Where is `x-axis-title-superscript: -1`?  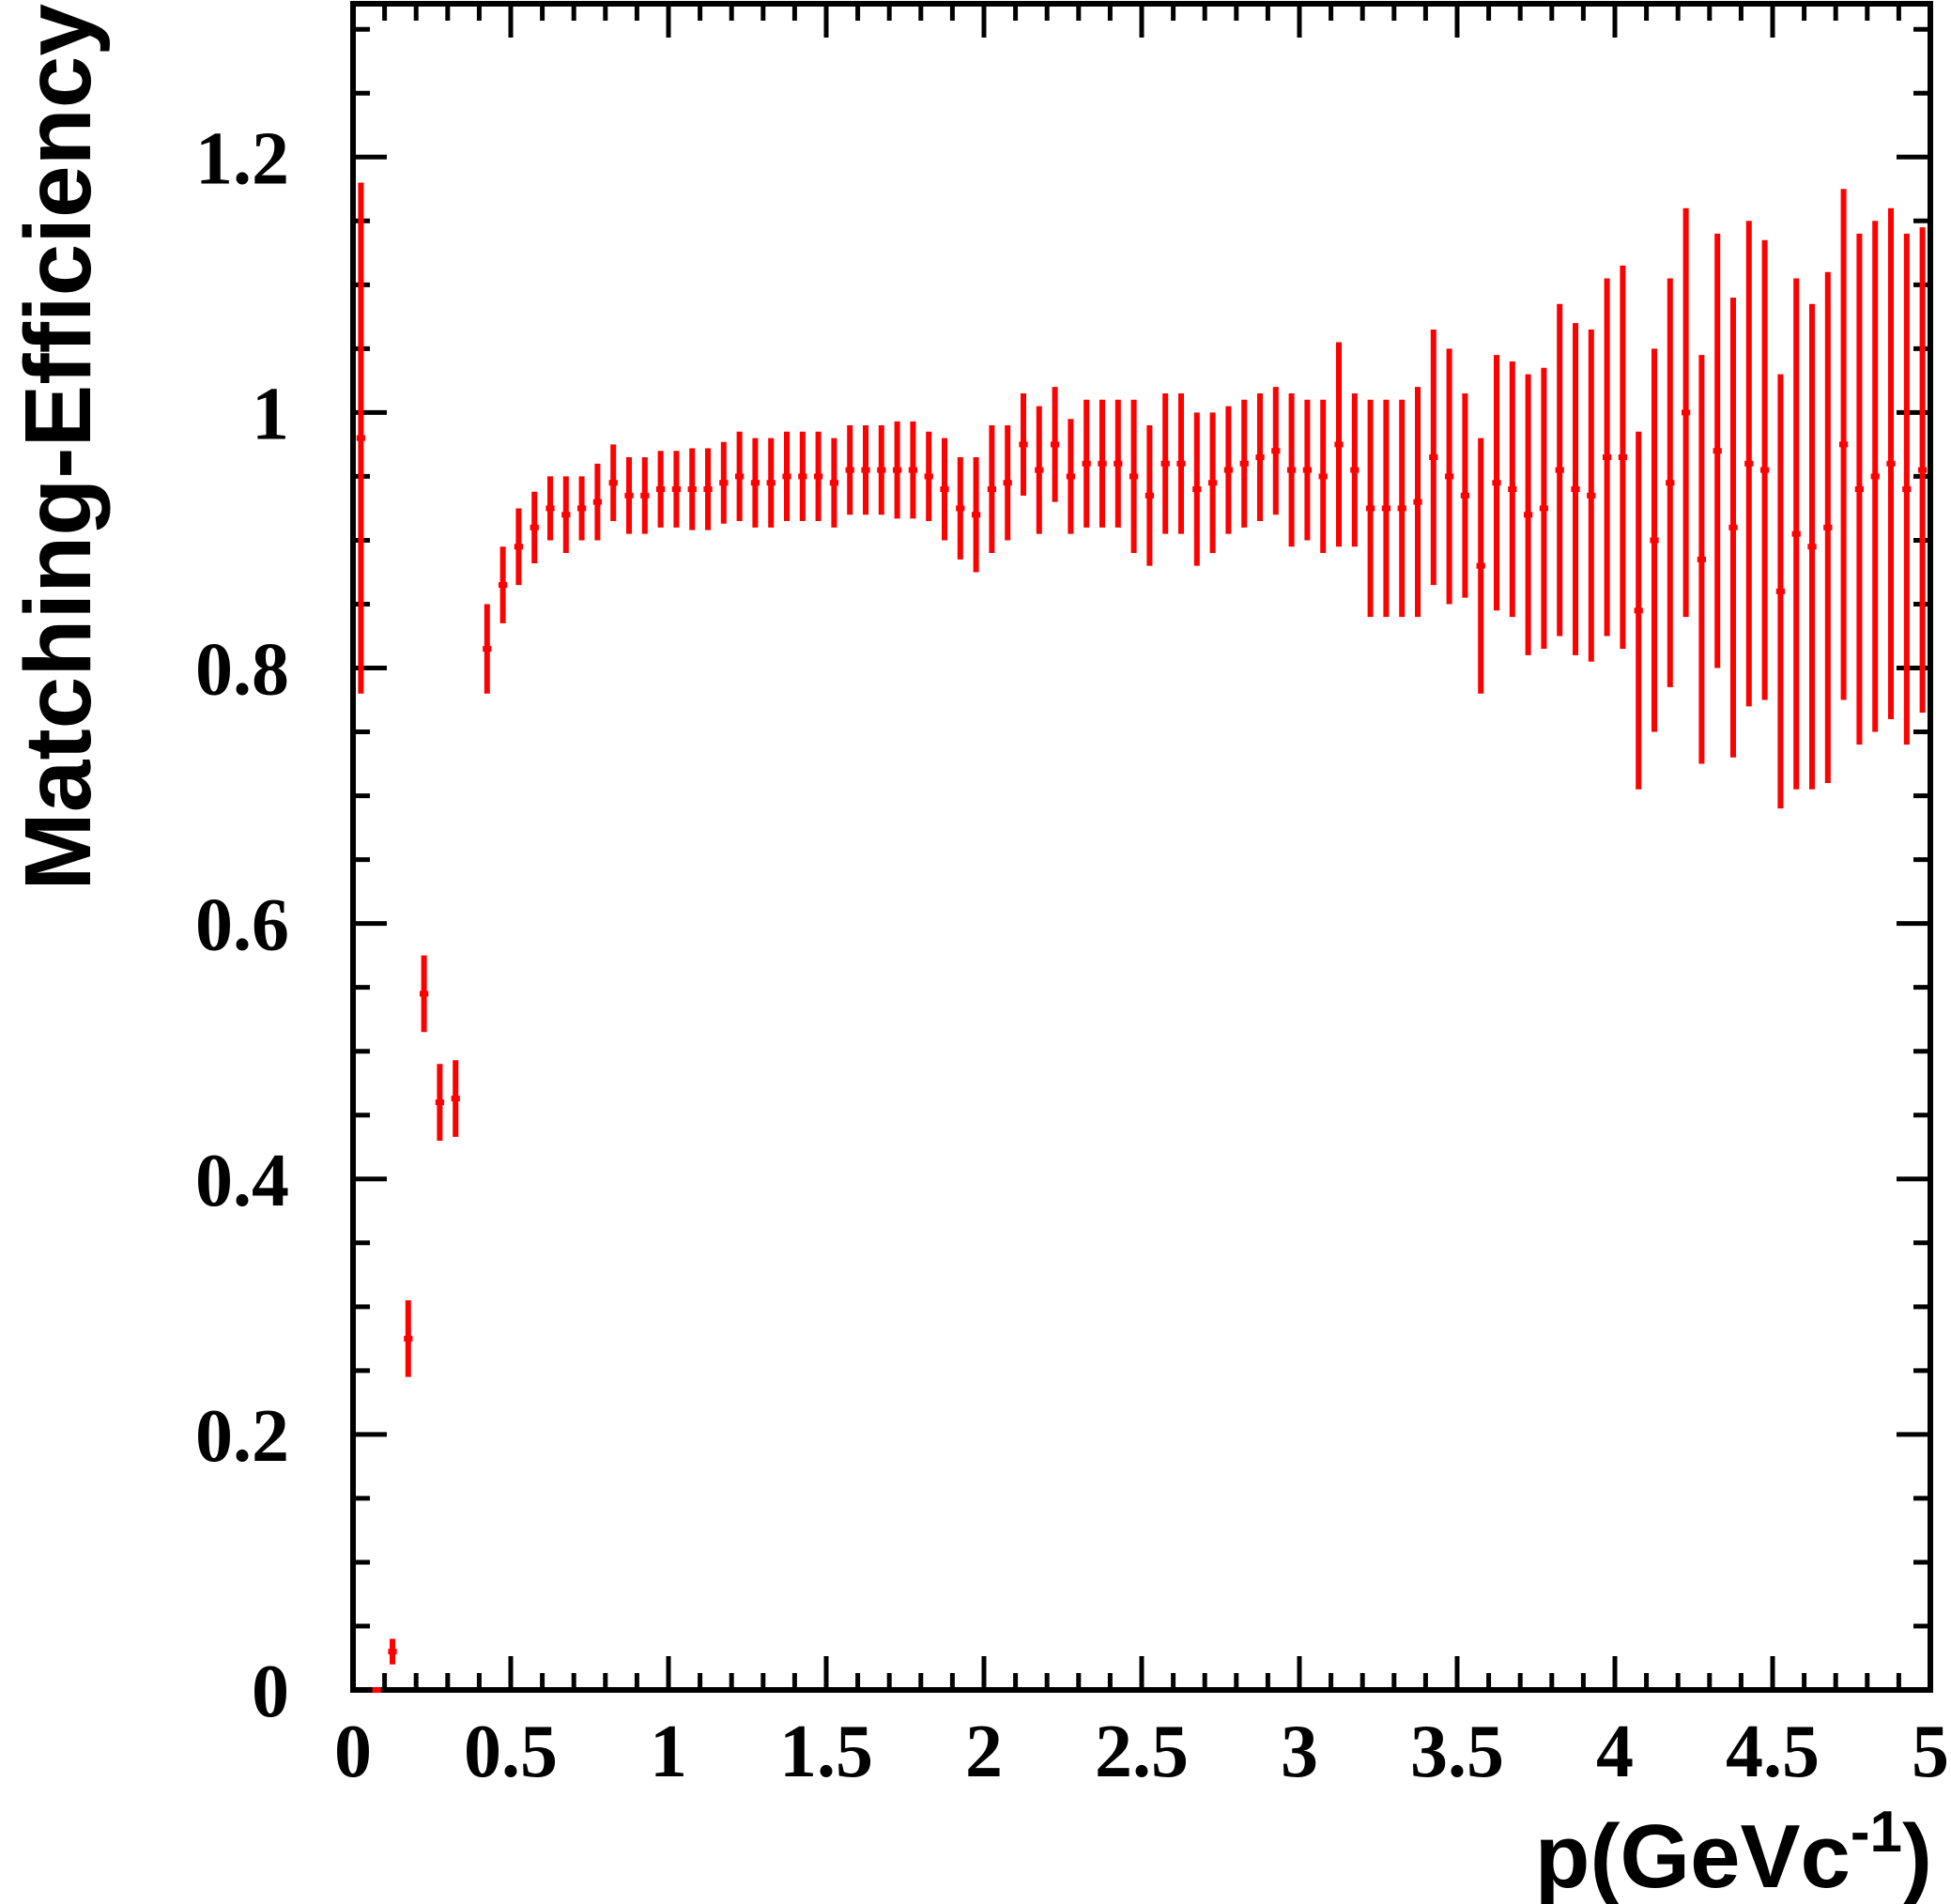 x-axis-title-superscript: -1 is located at coordinates (1876, 1832).